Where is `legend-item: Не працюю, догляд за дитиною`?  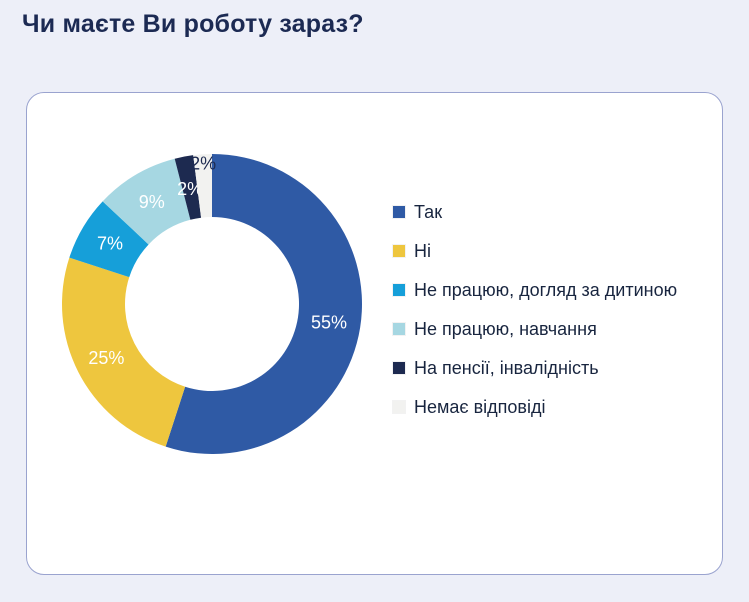
legend-item: Не працюю, догляд за дитиною is located at coordinates (535, 290).